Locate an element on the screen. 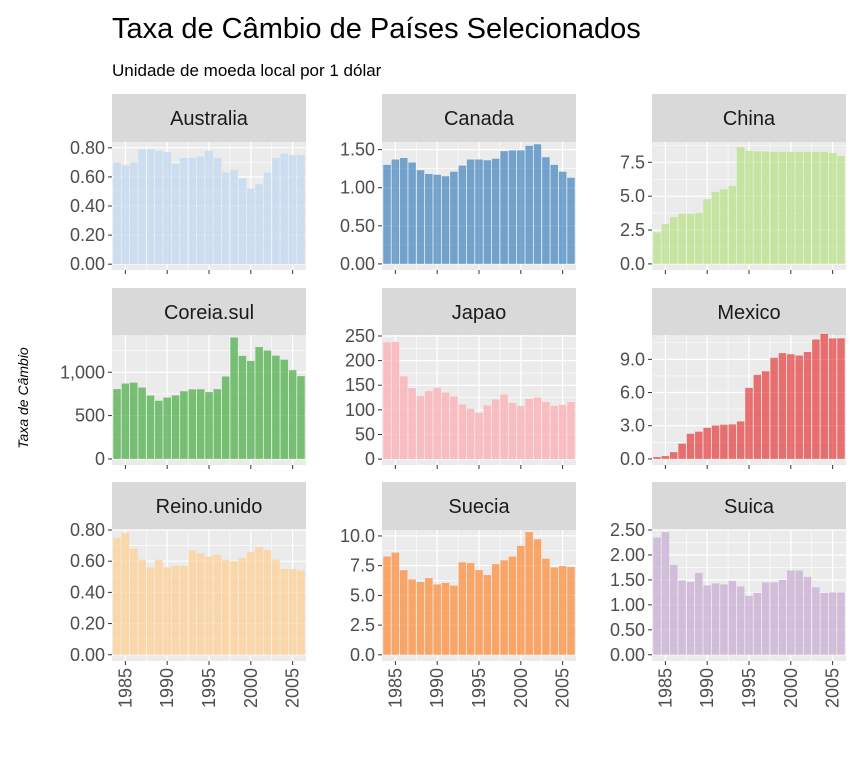 Image resolution: width=864 pixels, height=768 pixels. bar-mexico-2000 is located at coordinates (791, 406).